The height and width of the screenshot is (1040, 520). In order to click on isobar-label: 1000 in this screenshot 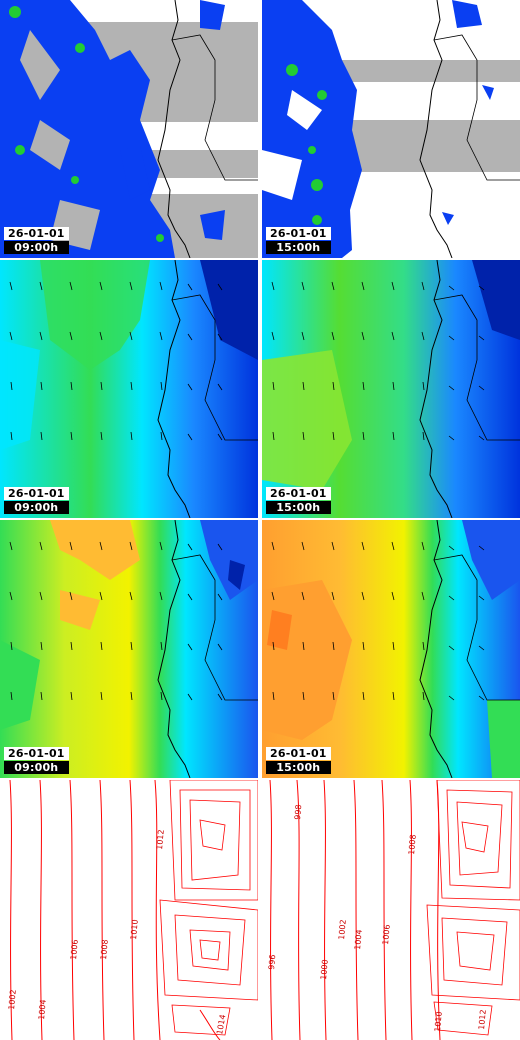, I will do `click(324, 969)`.